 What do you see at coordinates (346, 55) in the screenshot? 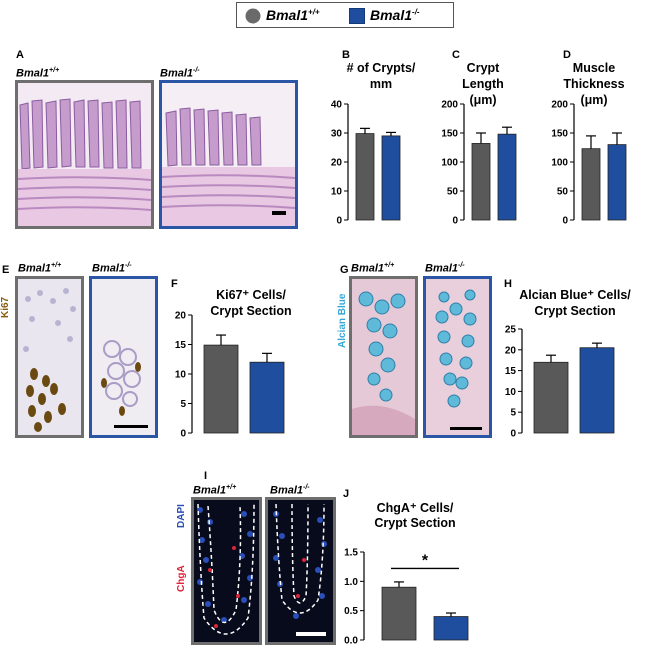
I see `panel-b-letter: B` at bounding box center [346, 55].